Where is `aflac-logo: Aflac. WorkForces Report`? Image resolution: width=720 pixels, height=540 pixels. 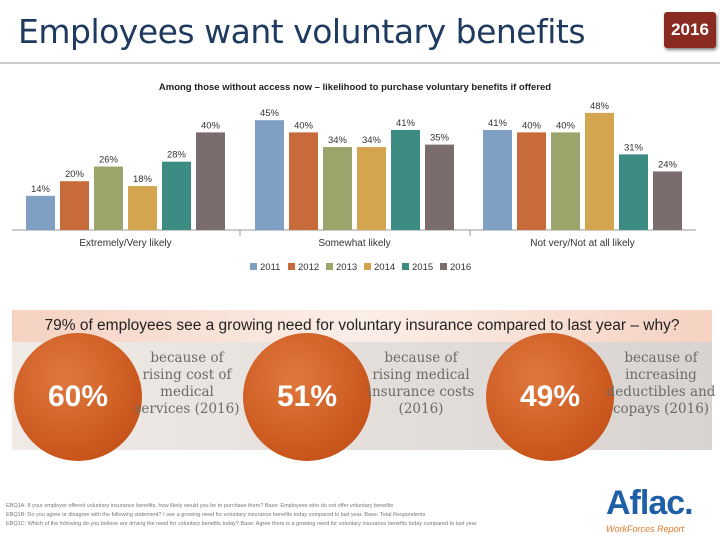
aflac-logo: Aflac. WorkForces Report is located at coordinates (650, 509).